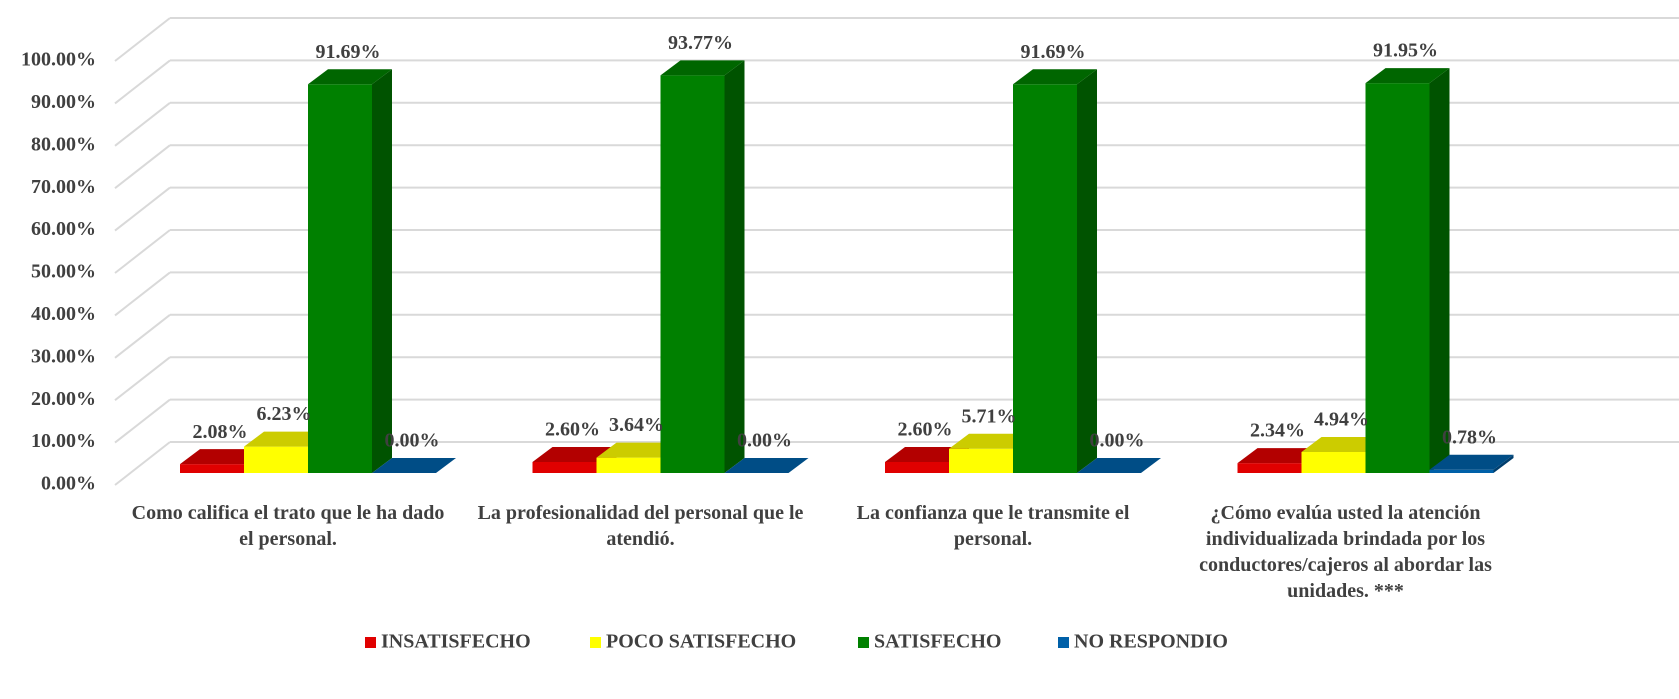 This screenshot has height=699, width=1679. I want to click on y-tick-label: 30.00%, so click(63, 356).